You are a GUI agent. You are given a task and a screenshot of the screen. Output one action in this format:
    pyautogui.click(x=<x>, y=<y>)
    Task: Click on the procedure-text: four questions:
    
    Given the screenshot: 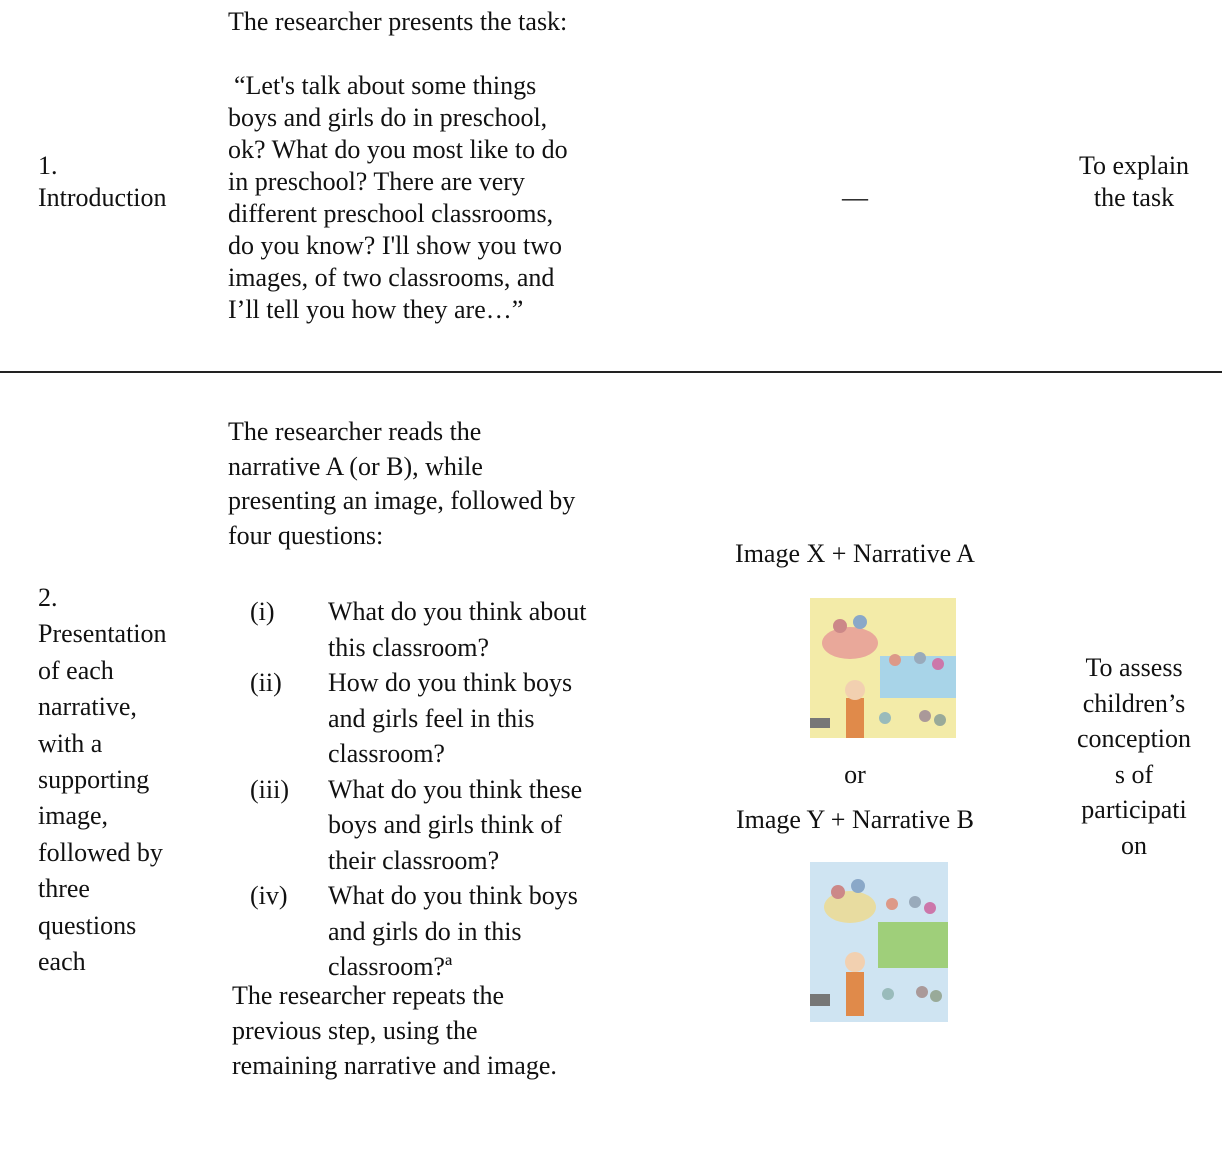 What is the action you would take?
    pyautogui.click(x=306, y=536)
    